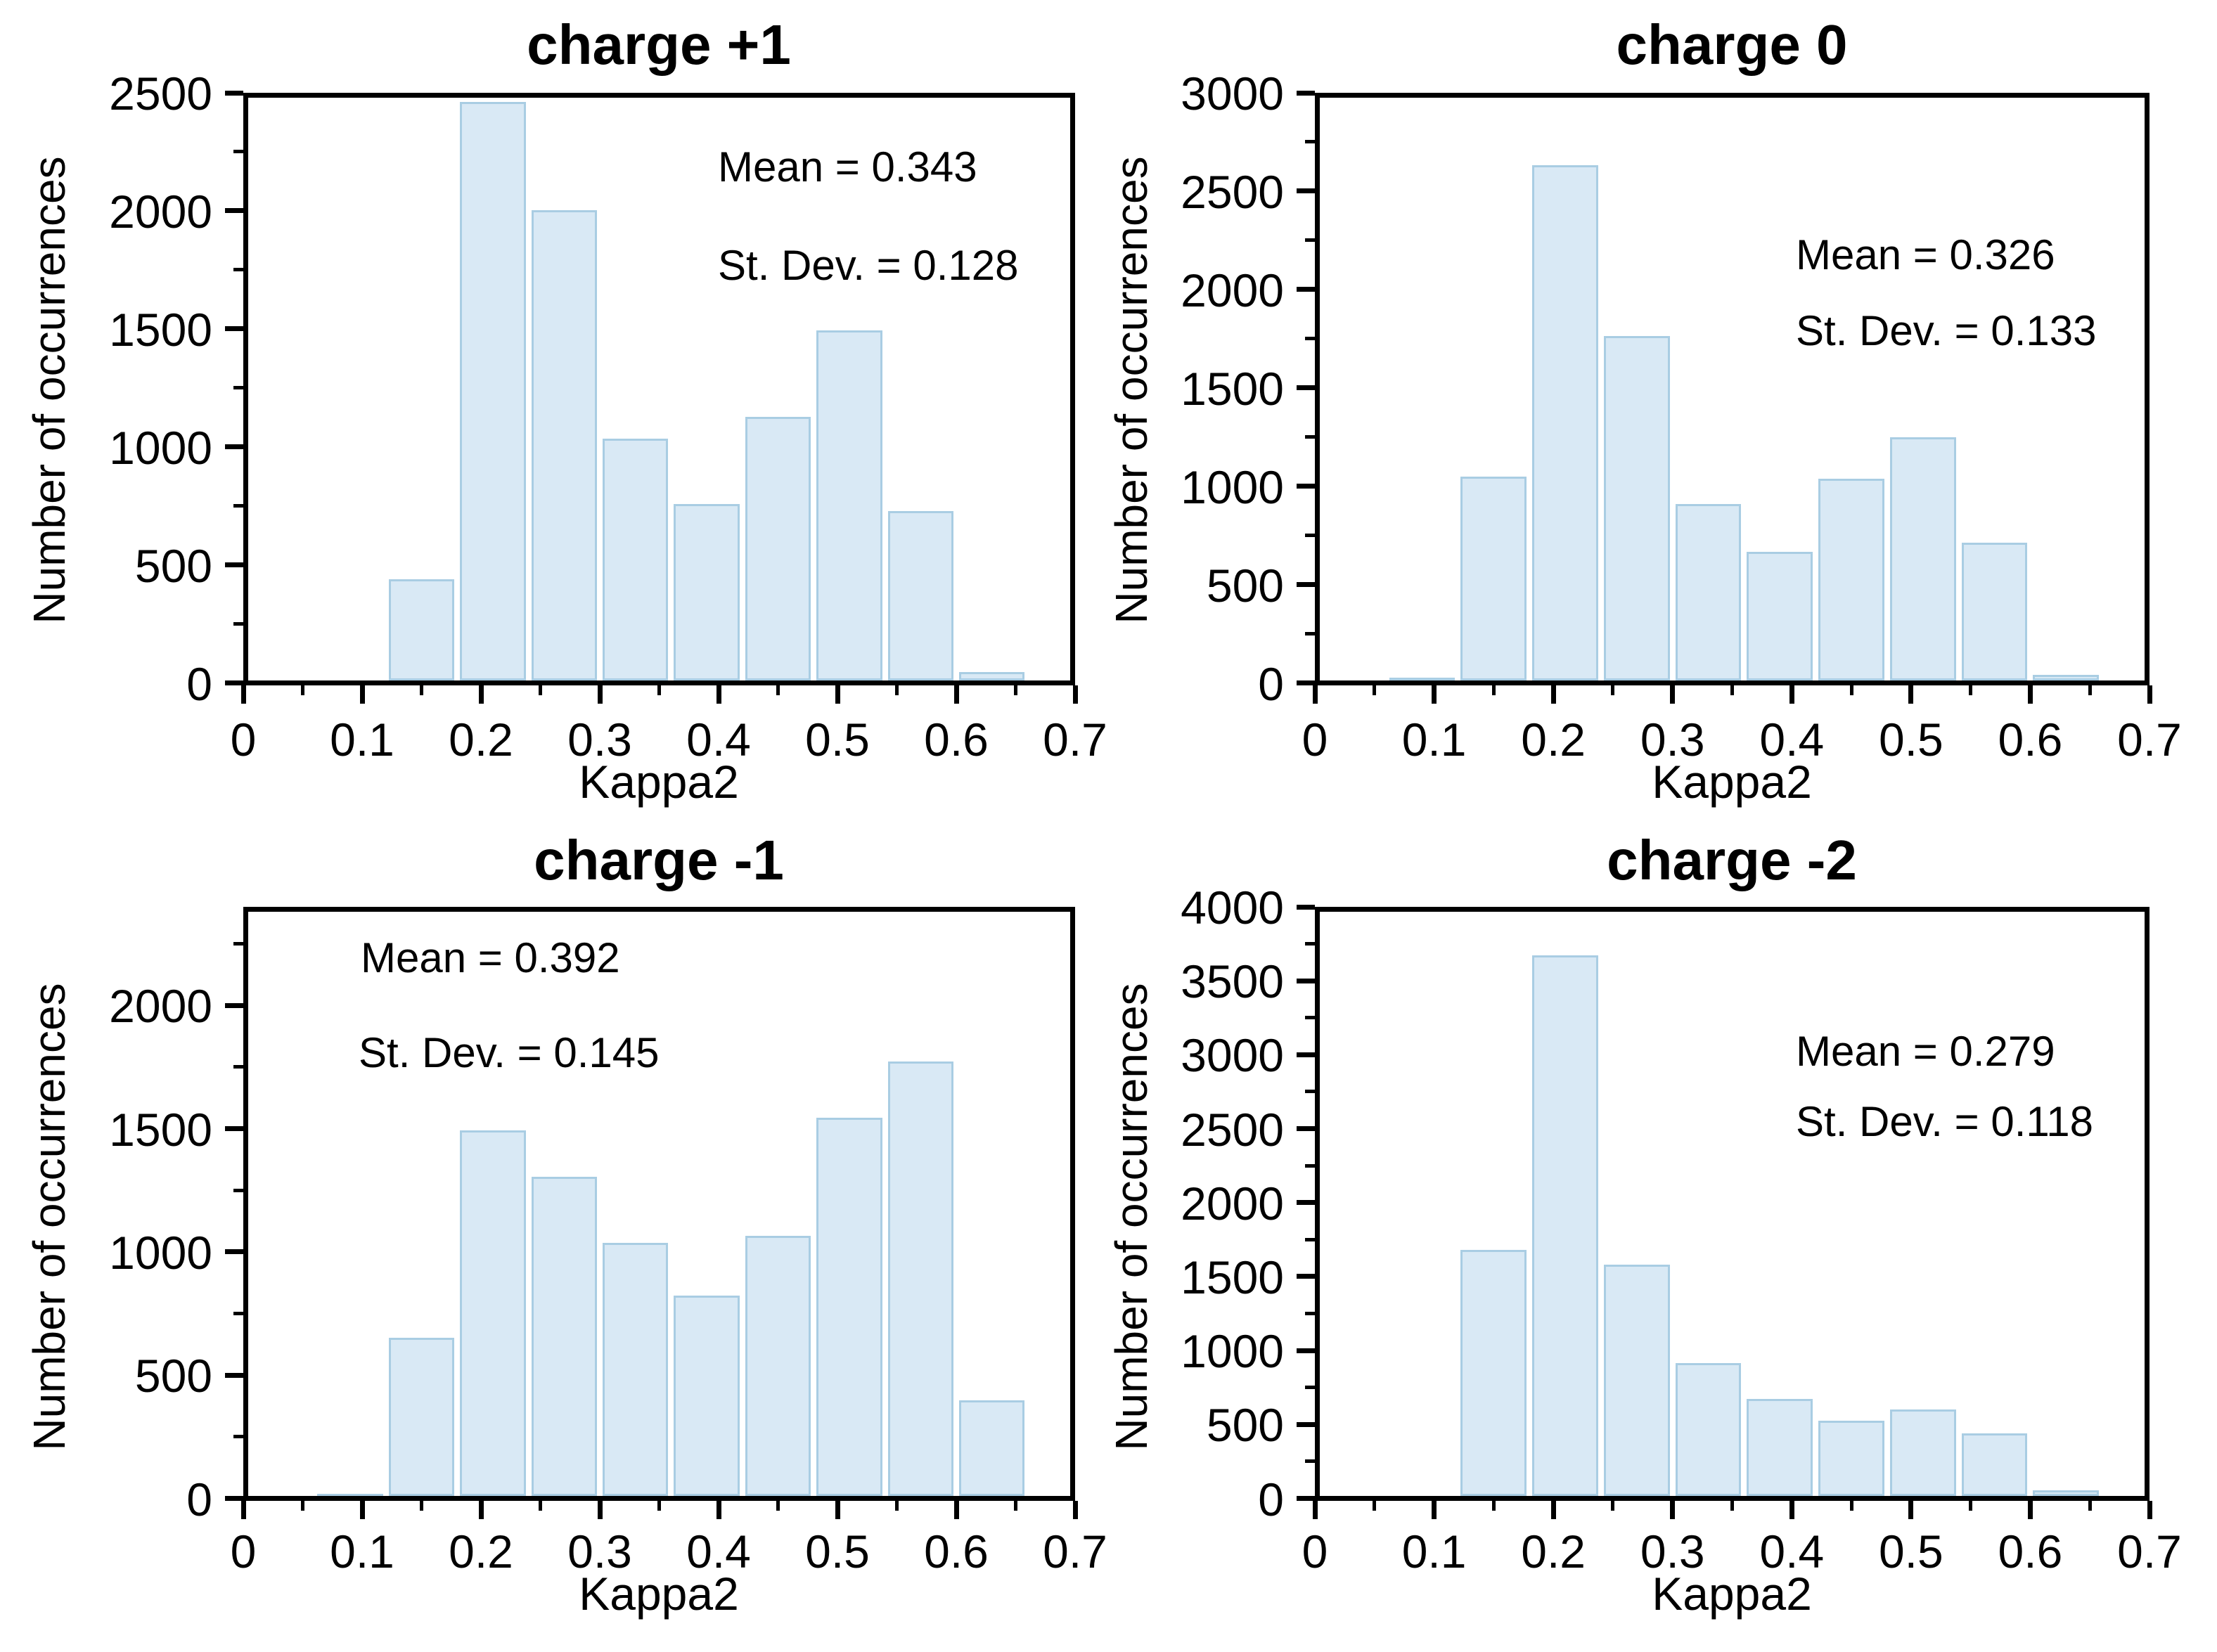 The height and width of the screenshot is (1652, 2217). What do you see at coordinates (1732, 44) in the screenshot?
I see `chart-title-charge-0: charge 0` at bounding box center [1732, 44].